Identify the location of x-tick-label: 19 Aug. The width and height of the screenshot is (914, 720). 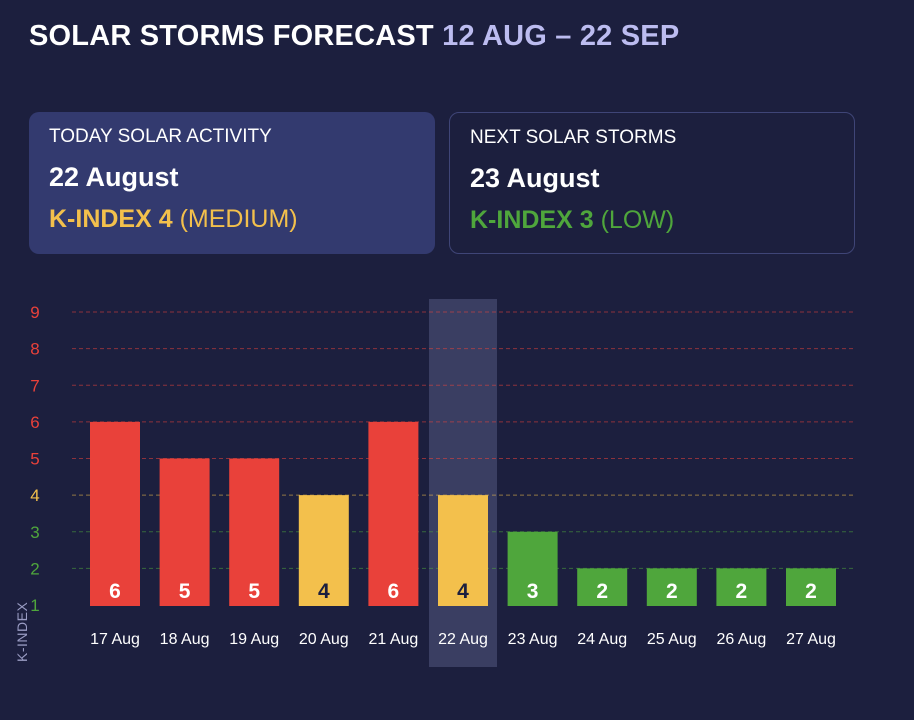
(254, 639).